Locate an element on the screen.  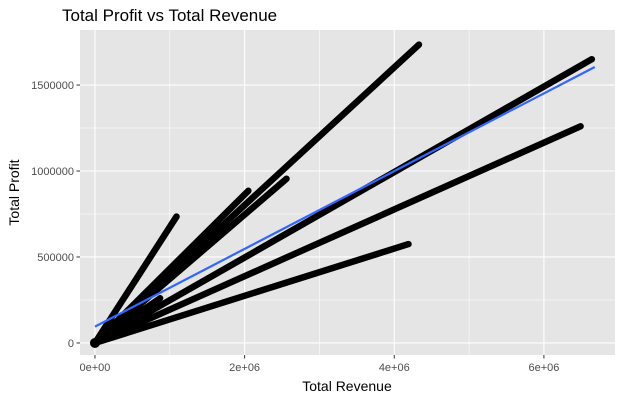
y-tick-label: 0 is located at coordinates (71, 344).